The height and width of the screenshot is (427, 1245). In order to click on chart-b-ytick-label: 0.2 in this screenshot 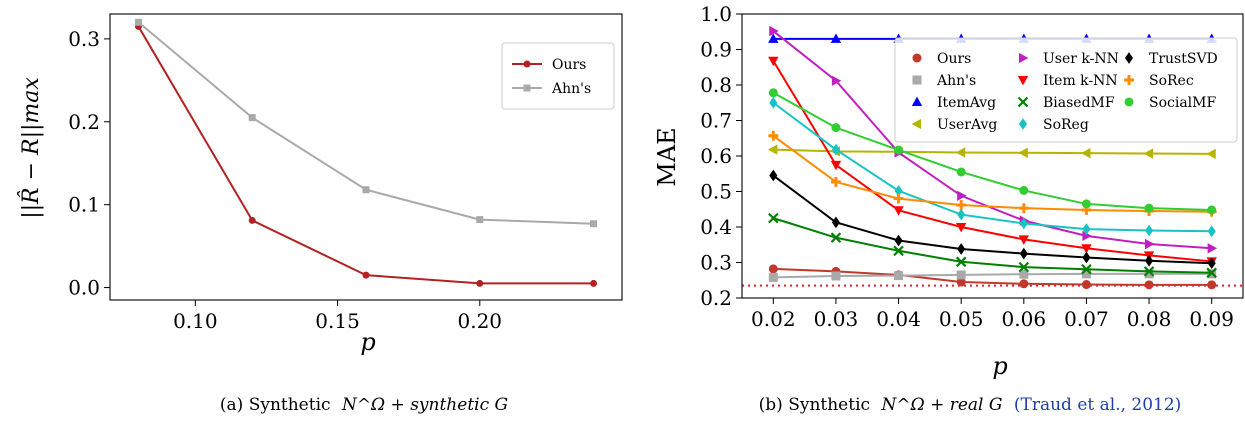, I will do `click(716, 298)`.